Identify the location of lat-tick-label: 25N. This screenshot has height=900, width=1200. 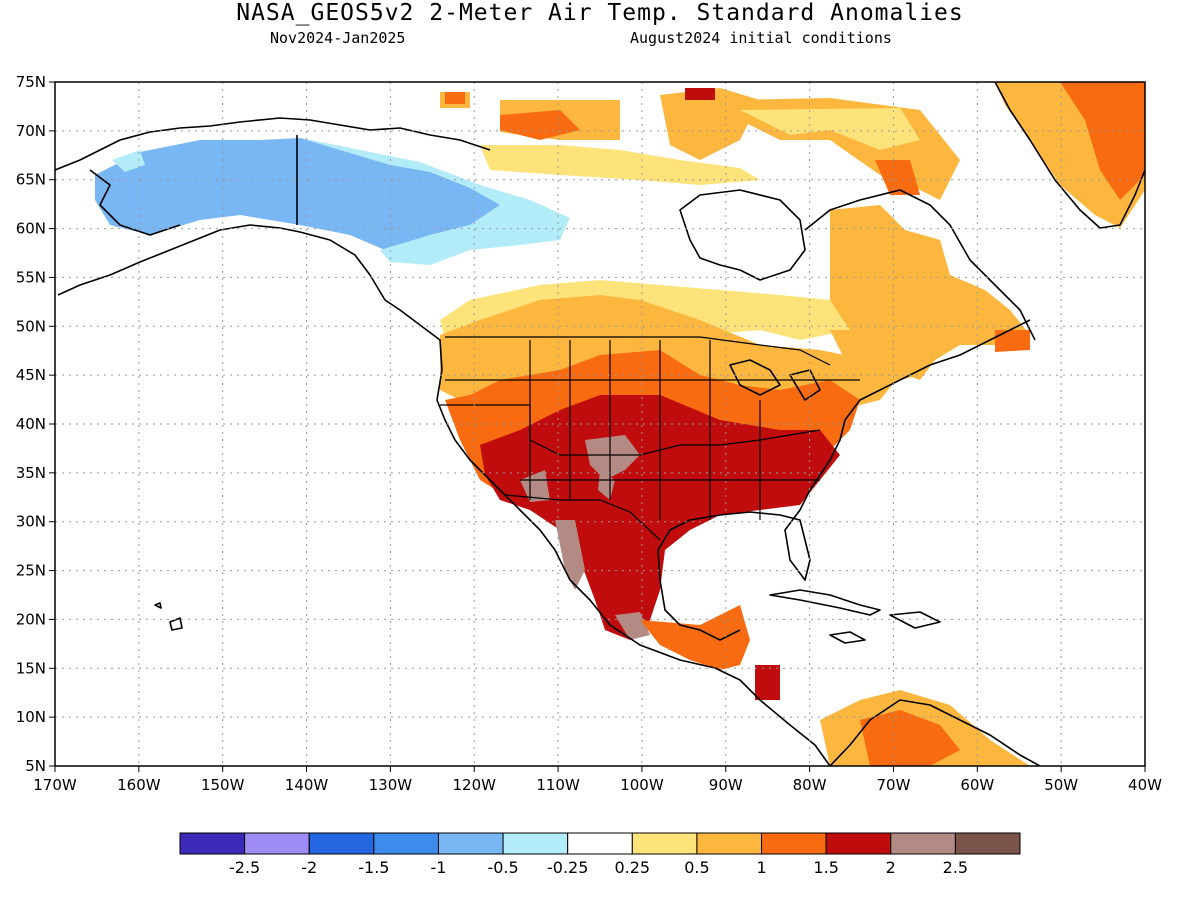
(31, 571).